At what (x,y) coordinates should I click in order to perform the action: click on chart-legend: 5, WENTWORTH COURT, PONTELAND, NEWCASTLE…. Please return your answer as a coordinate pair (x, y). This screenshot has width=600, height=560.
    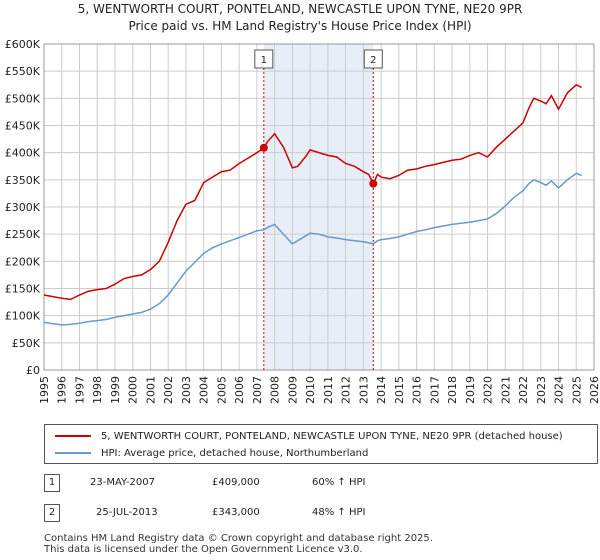
    Looking at the image, I should click on (321, 444).